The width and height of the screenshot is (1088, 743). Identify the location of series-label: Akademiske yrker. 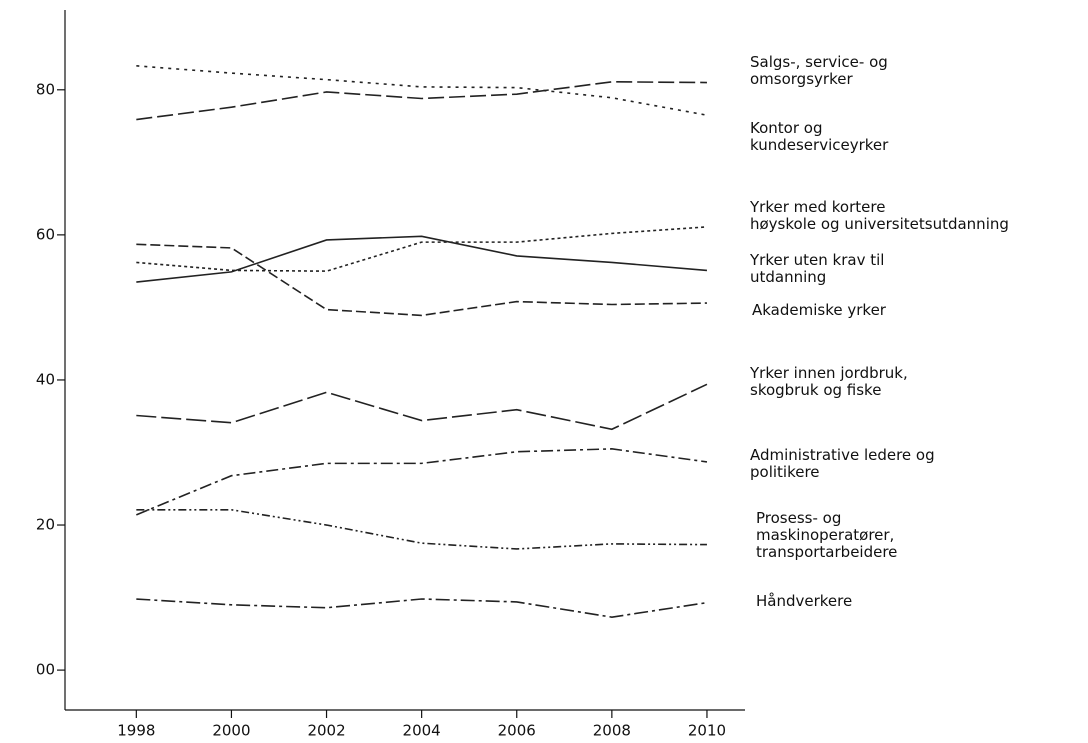
(819, 310).